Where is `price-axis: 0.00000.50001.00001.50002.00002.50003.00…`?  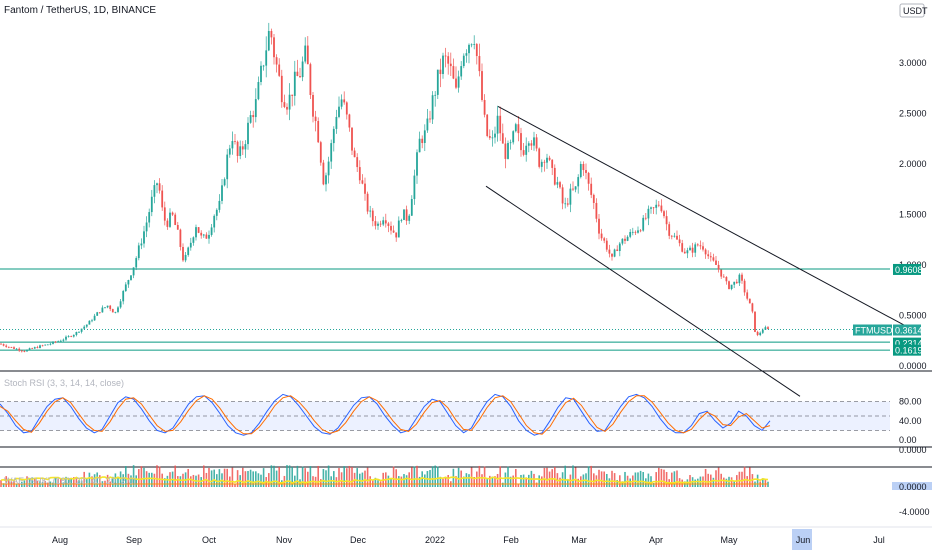
price-axis: 0.00000.50001.00001.50002.00002.50003.00… is located at coordinates (890, 214).